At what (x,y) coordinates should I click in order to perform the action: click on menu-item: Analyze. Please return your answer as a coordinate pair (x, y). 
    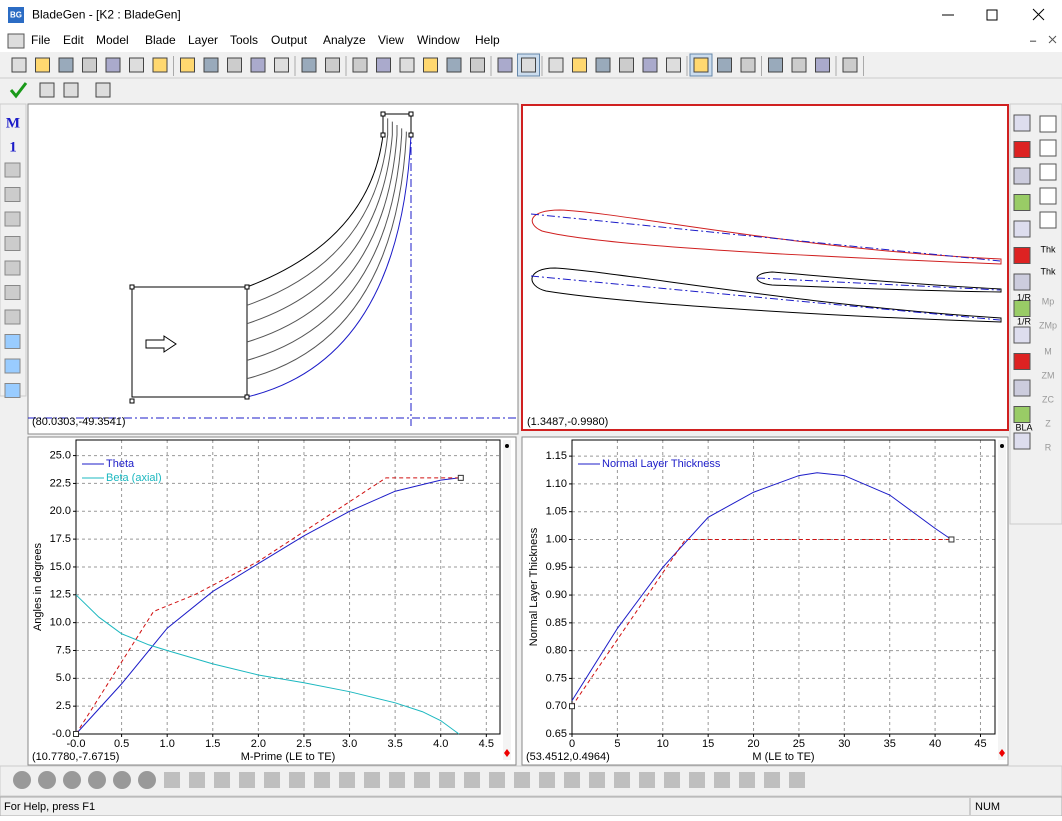
    Looking at the image, I should click on (344, 40).